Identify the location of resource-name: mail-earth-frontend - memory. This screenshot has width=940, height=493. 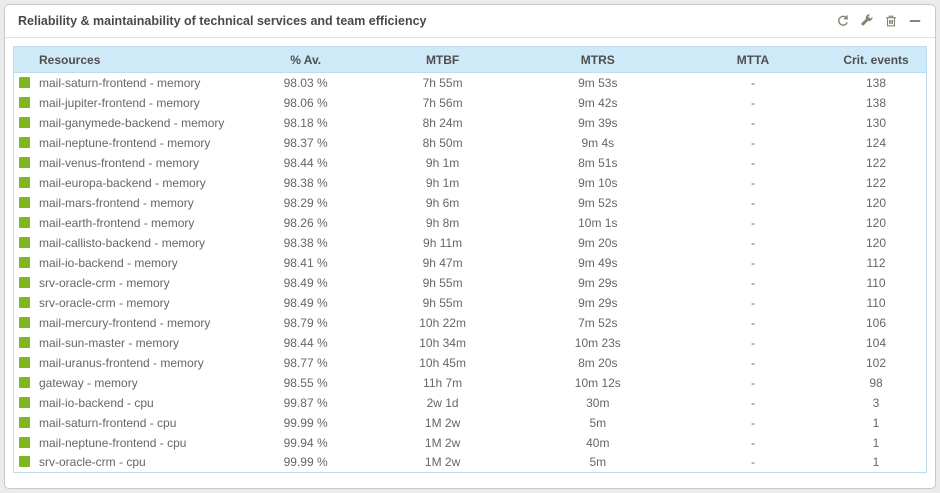
(117, 222).